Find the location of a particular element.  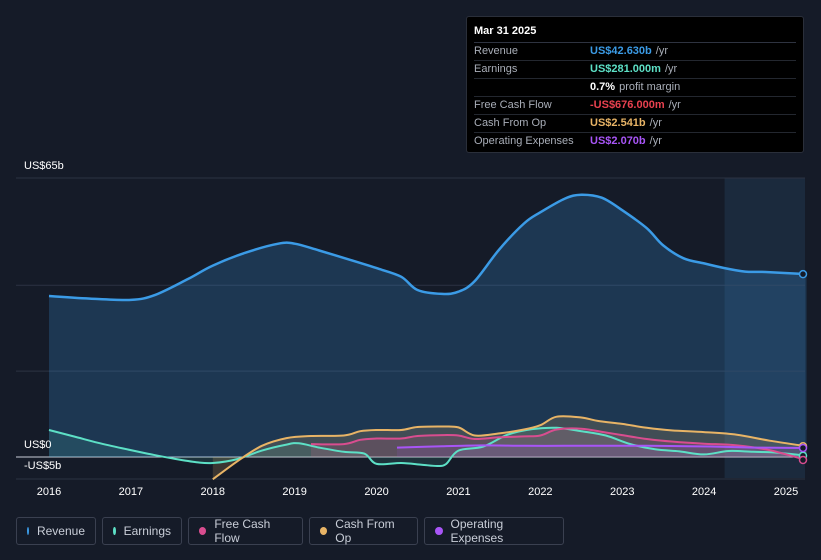

tooltip-row-label is located at coordinates (532, 87).